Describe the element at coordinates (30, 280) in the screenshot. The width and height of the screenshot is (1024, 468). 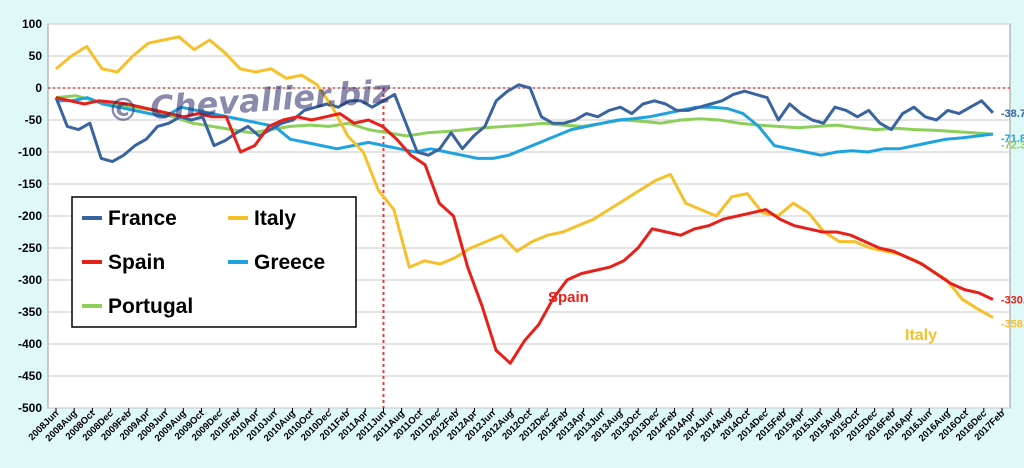
I see `y-tick-label: -300` at that location.